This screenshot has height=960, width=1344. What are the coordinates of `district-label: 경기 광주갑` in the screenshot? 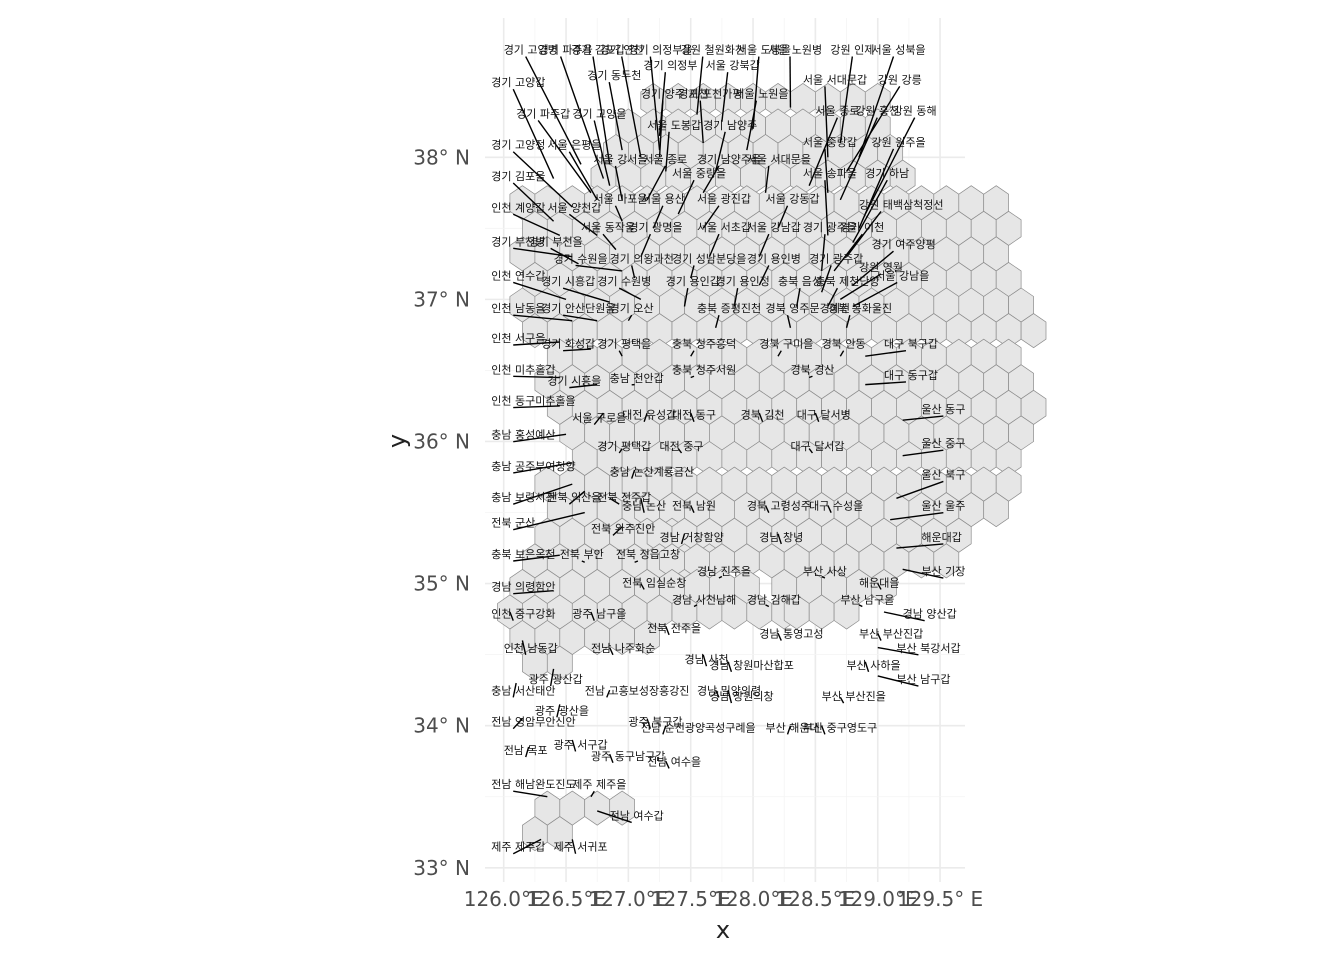 It's located at (836, 258).